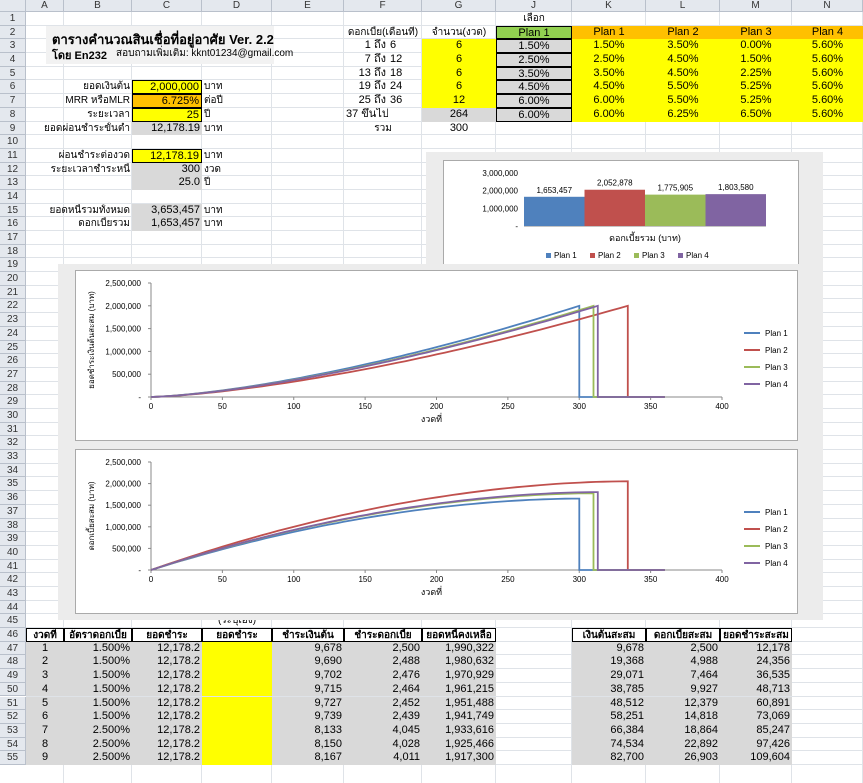 Image resolution: width=863 pixels, height=783 pixels. I want to click on row-header-7: 7, so click(13, 101).